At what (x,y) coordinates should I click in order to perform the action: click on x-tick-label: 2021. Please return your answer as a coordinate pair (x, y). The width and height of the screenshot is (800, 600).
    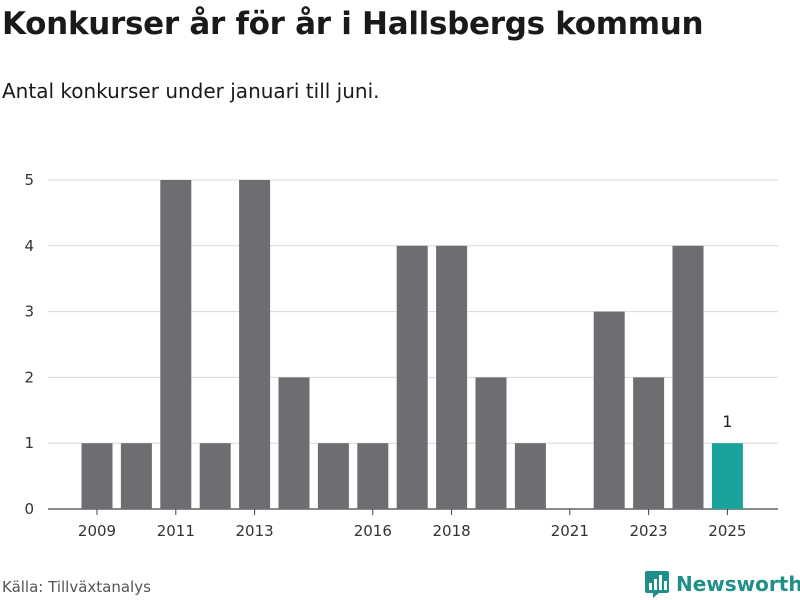
    Looking at the image, I should click on (570, 531).